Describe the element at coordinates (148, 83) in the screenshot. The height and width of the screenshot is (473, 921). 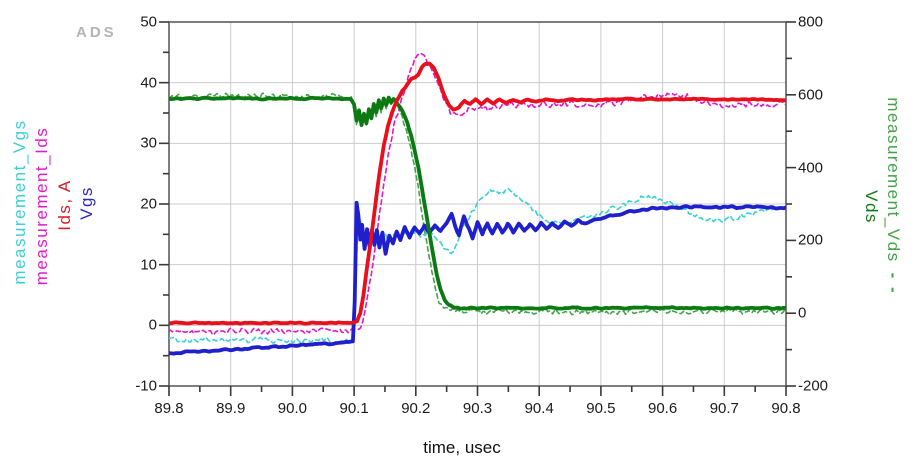
I see `left-tick-label: 40` at that location.